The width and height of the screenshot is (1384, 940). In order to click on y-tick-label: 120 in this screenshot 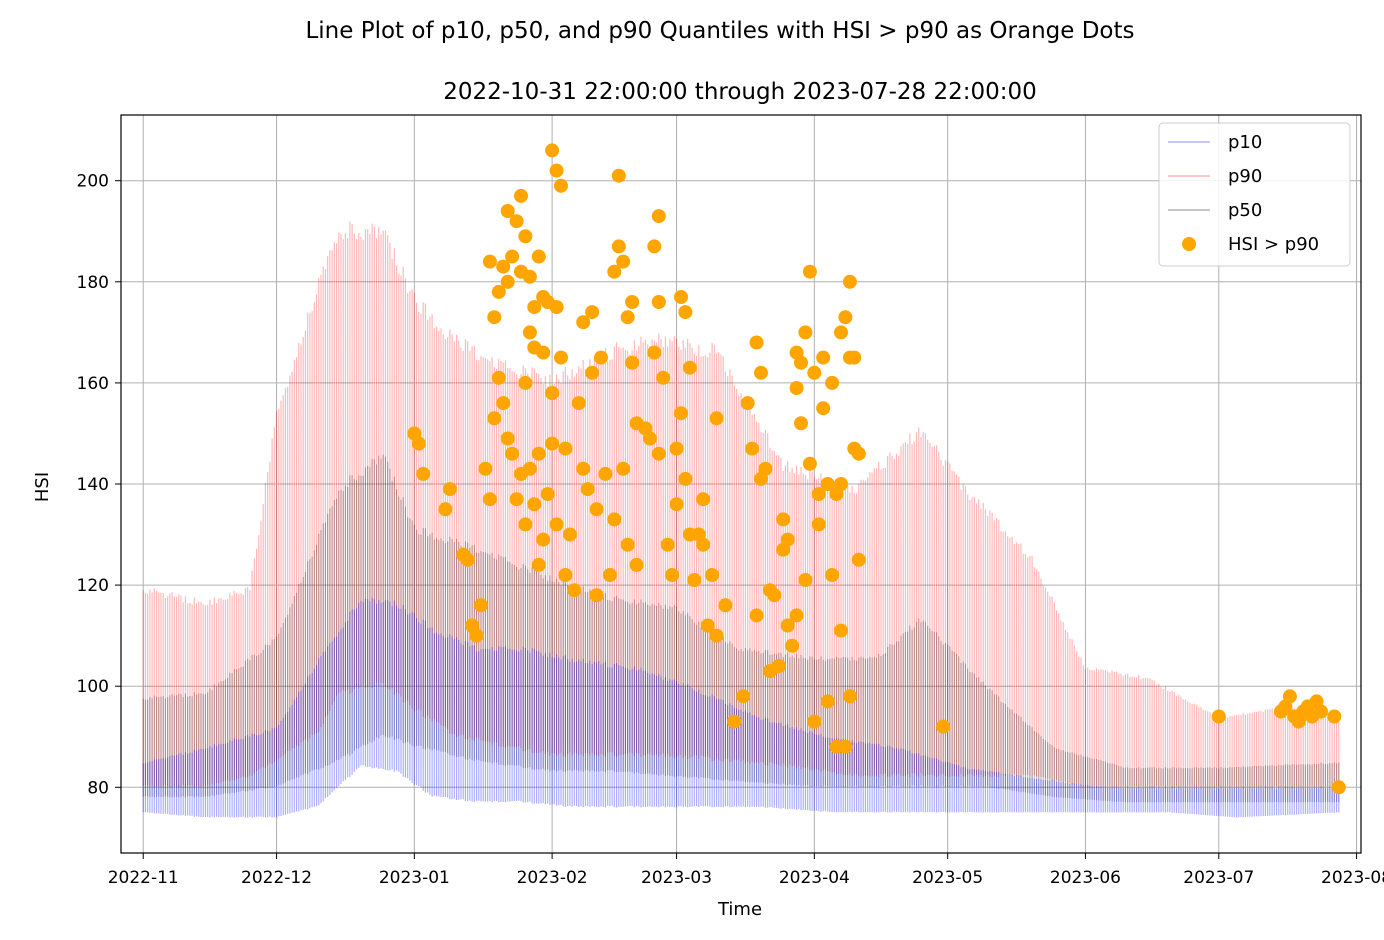, I will do `click(93, 586)`.